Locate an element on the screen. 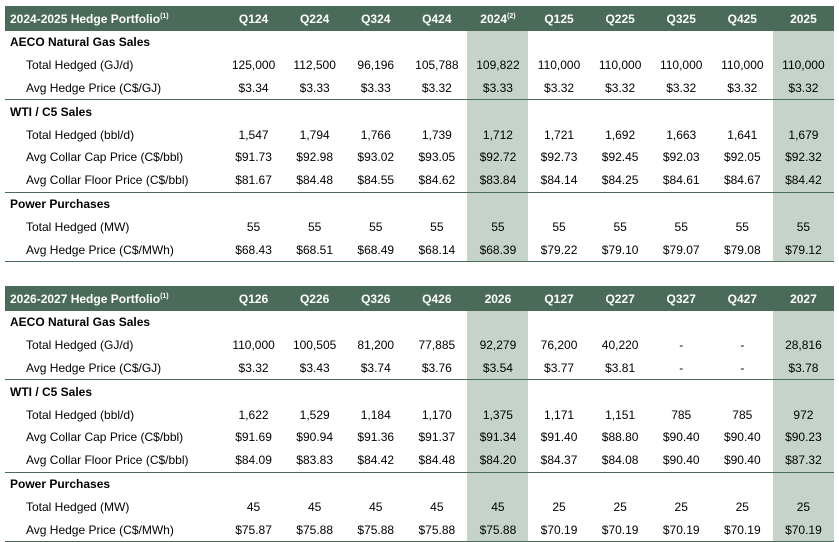 Image resolution: width=839 pixels, height=542 pixels. annual-value-cell: $68.39 is located at coordinates (498, 250).